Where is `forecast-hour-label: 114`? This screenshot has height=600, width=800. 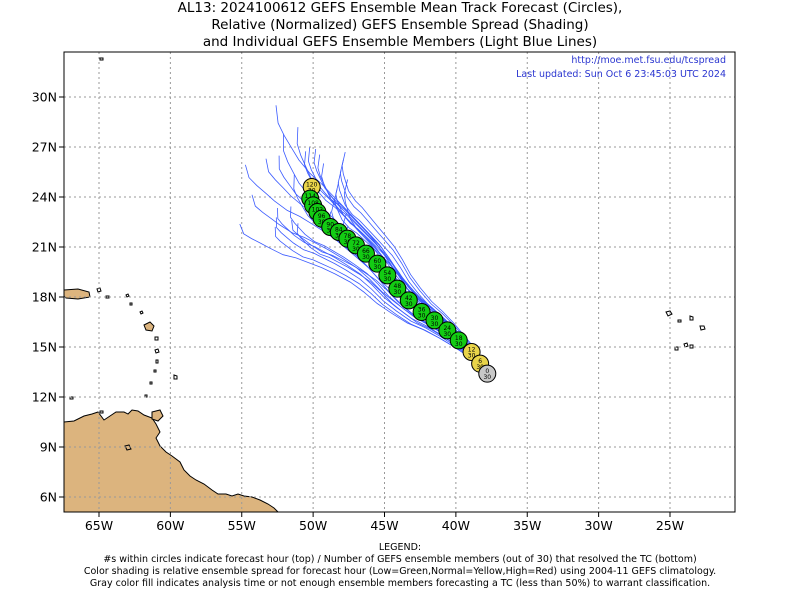 forecast-hour-label: 114 is located at coordinates (311, 196).